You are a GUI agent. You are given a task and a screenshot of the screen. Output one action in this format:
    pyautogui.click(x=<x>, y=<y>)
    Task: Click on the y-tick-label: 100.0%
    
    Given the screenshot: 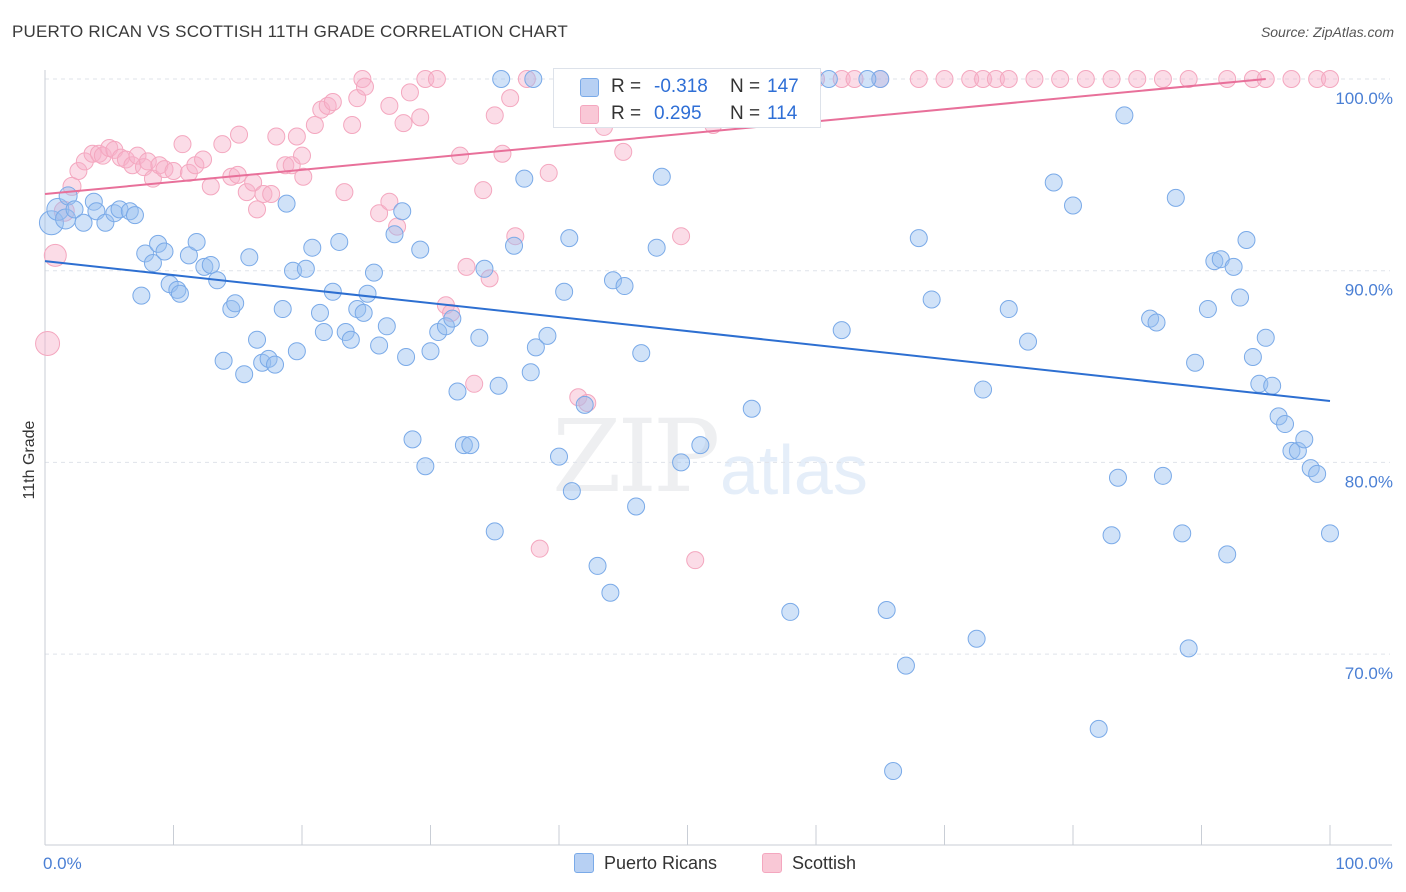 What is the action you would take?
    pyautogui.click(x=1364, y=98)
    